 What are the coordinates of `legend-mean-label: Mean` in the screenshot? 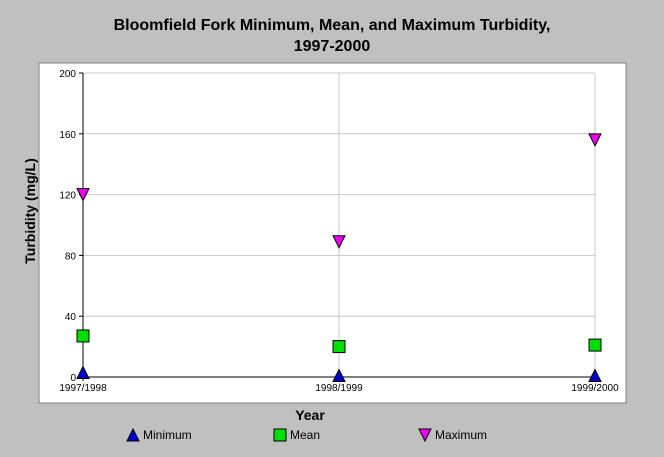 It's located at (305, 435).